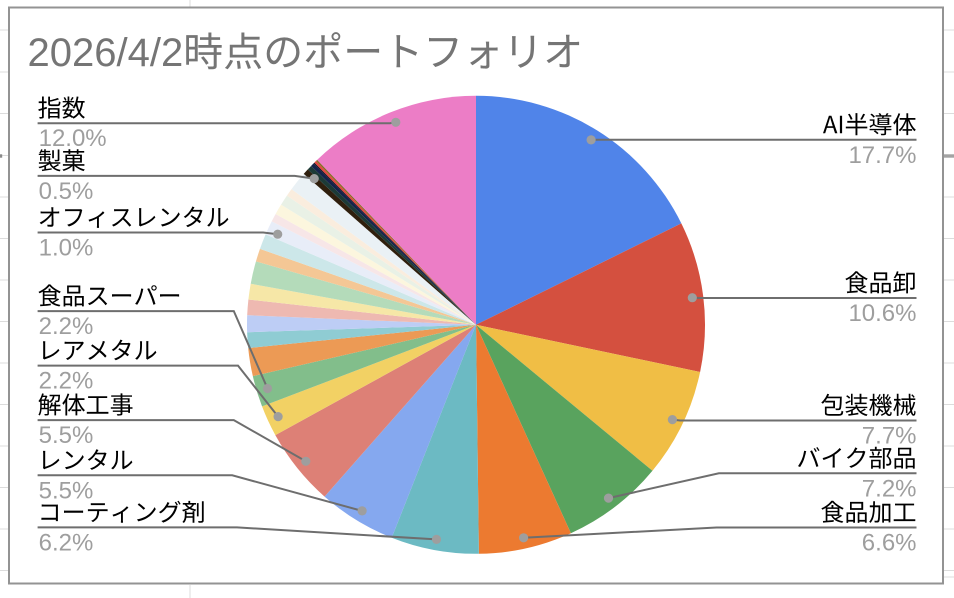 The height and width of the screenshot is (598, 954). What do you see at coordinates (106, 53) in the screenshot?
I see `svg-text: 2026/4/2` at bounding box center [106, 53].